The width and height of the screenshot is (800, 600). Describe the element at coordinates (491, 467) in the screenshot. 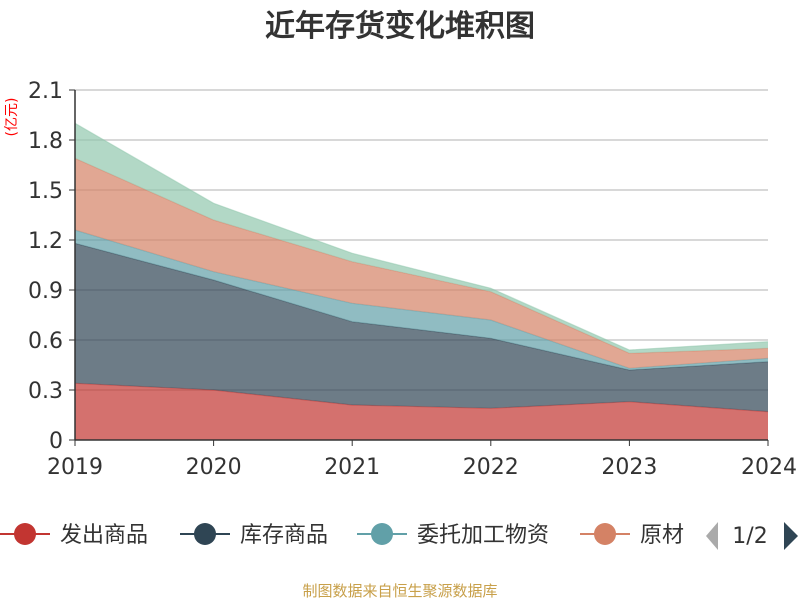

I see `x-tick-label: 2022` at that location.